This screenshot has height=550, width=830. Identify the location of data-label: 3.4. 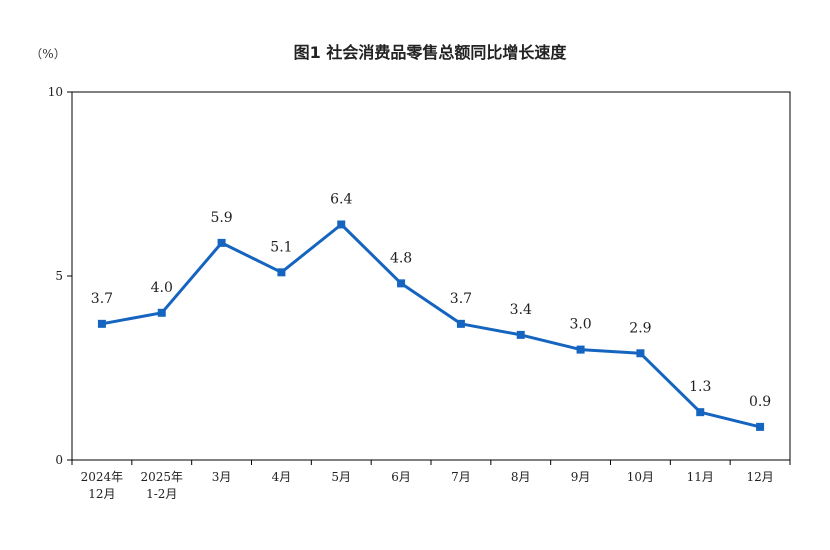
(521, 310).